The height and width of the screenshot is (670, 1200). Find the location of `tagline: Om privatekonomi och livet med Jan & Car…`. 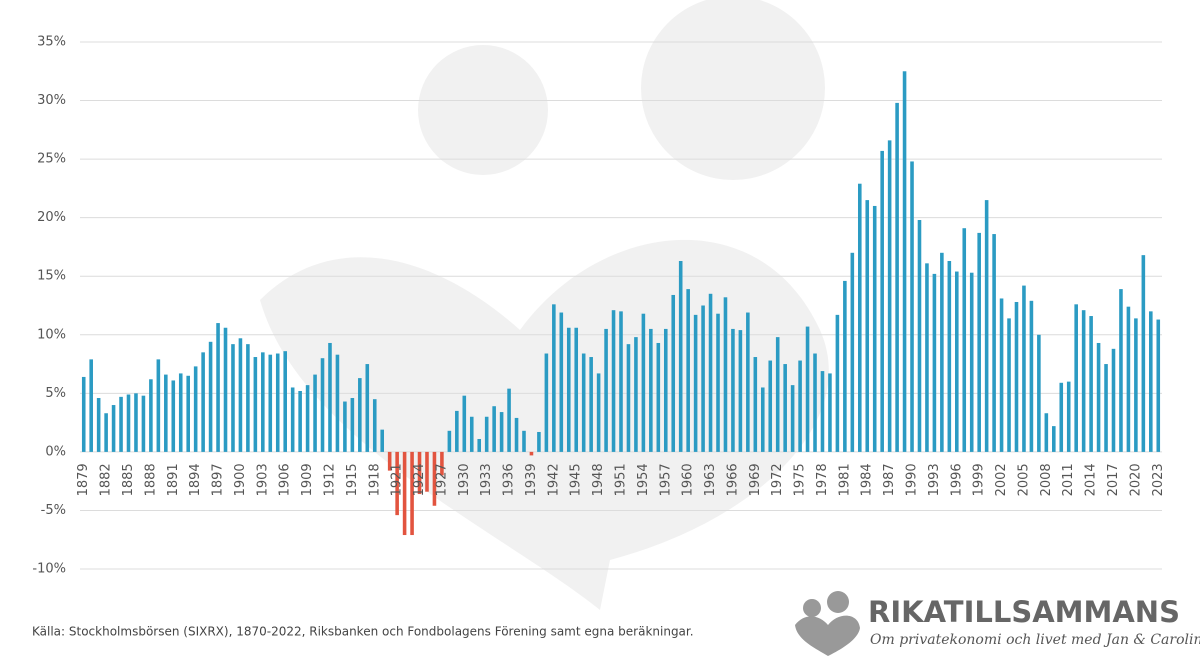

tagline: Om privatekonomi och livet med Jan & Car… is located at coordinates (1035, 640).